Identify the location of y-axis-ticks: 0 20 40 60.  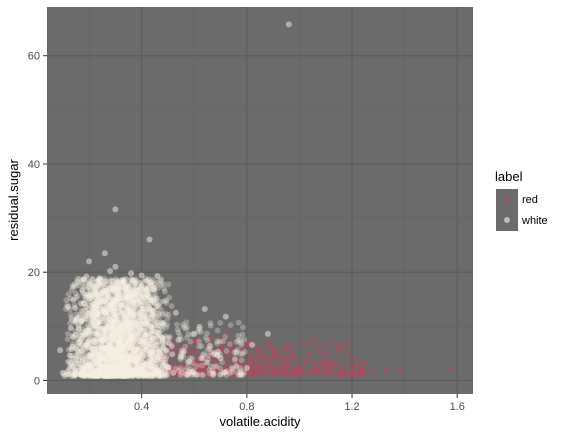
(37, 219).